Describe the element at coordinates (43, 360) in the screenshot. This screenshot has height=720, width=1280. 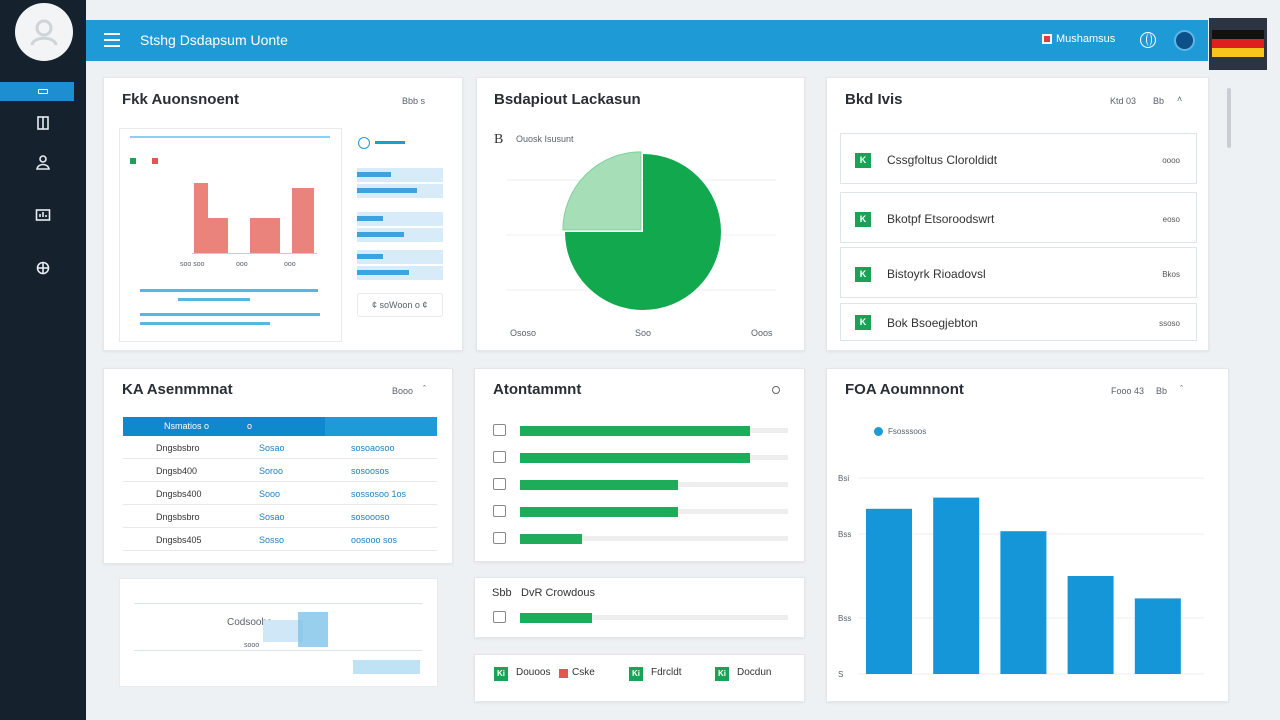
I see `sidebar` at that location.